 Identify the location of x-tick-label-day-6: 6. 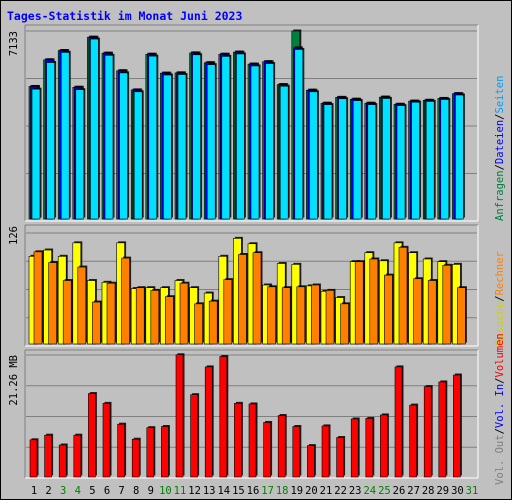
(107, 491).